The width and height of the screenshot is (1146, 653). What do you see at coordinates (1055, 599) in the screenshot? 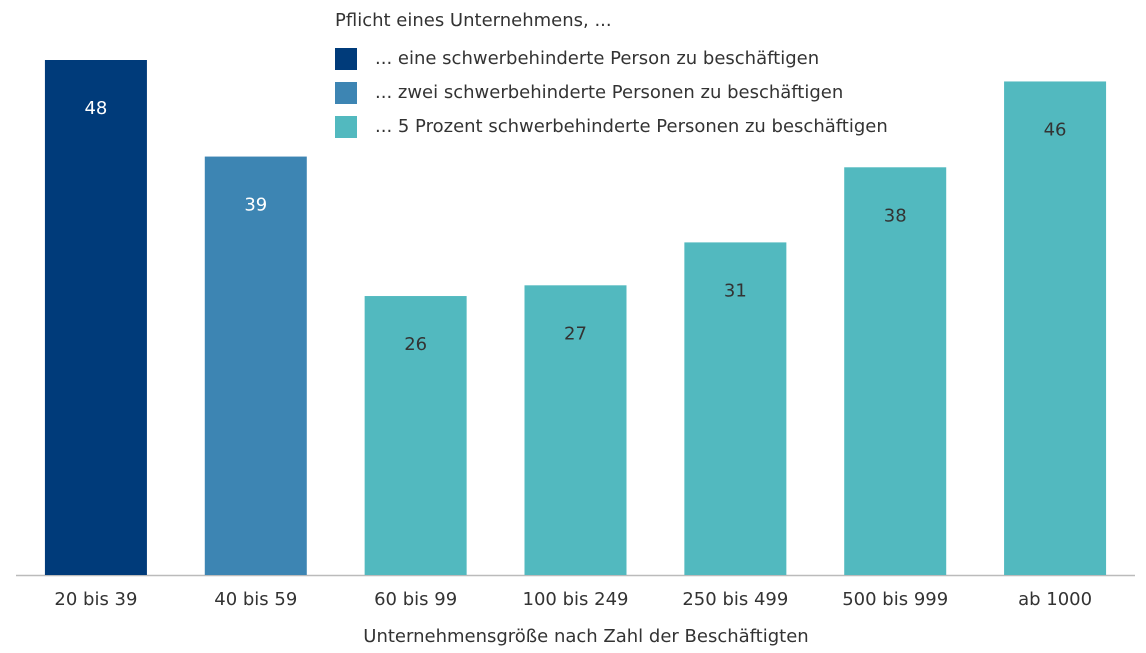
I see `x-tick-label: ab 1000` at bounding box center [1055, 599].